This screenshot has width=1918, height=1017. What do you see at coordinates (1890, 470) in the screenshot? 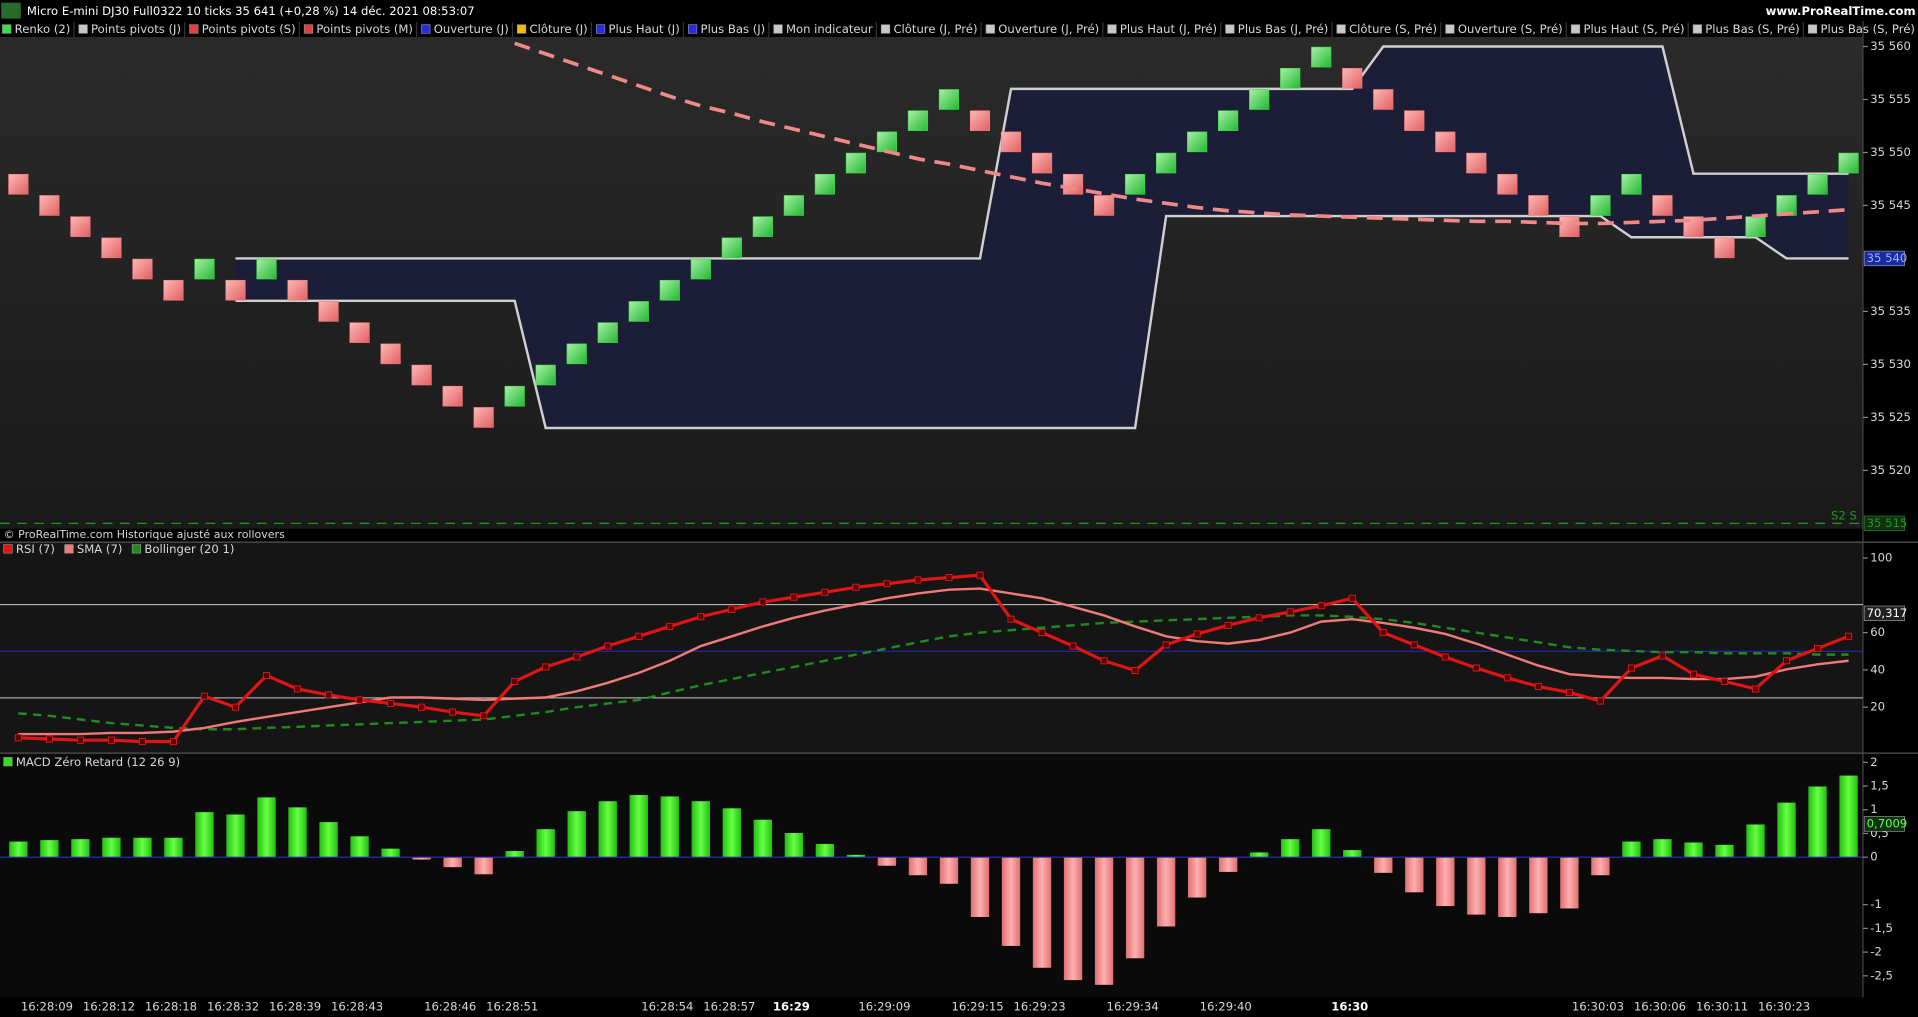
I see `y-tick-label: 35 520` at bounding box center [1890, 470].